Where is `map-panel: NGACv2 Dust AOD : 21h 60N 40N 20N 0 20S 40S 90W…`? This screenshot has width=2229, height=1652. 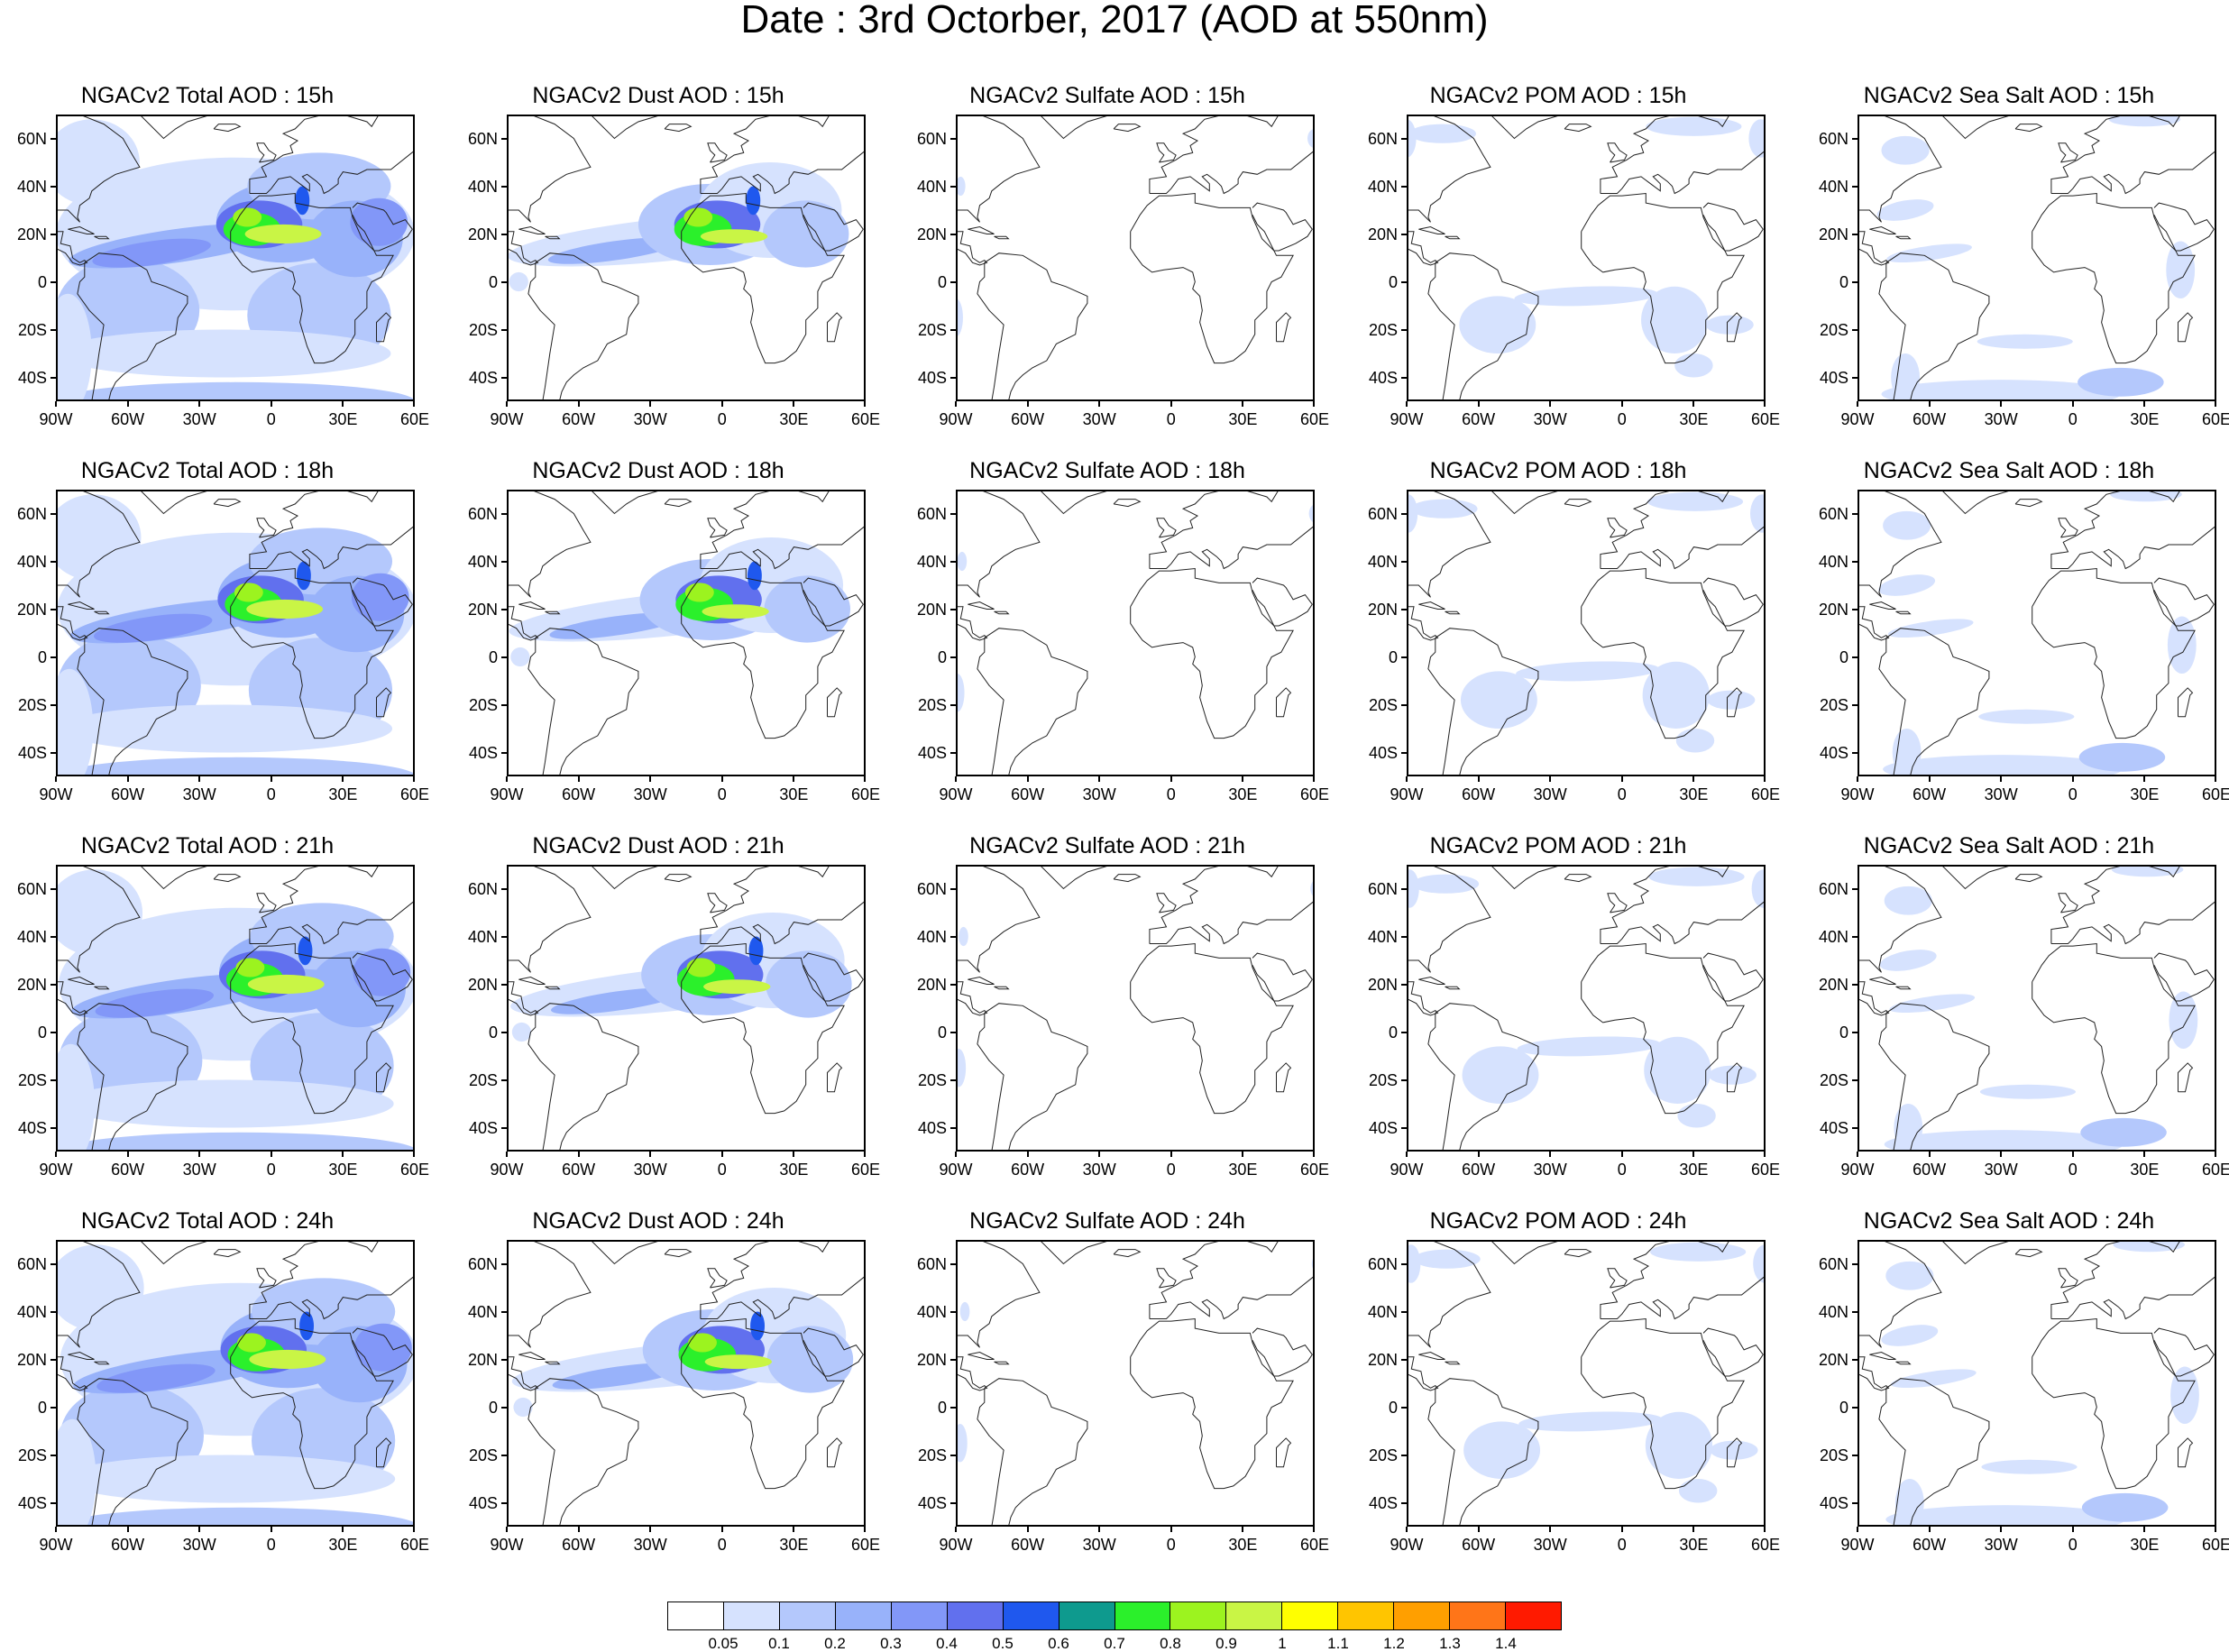 map-panel: NGACv2 Dust AOD : 21h 60N 40N 20N 0 20S 40S 90W… is located at coordinates (665, 1013).